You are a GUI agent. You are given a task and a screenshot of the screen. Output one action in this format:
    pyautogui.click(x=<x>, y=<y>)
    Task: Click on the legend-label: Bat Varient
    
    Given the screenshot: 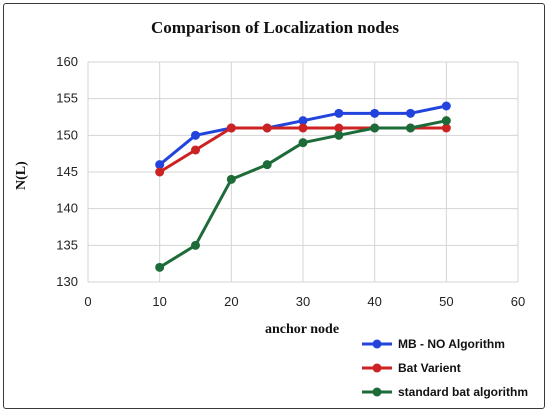 What is the action you would take?
    pyautogui.click(x=429, y=368)
    